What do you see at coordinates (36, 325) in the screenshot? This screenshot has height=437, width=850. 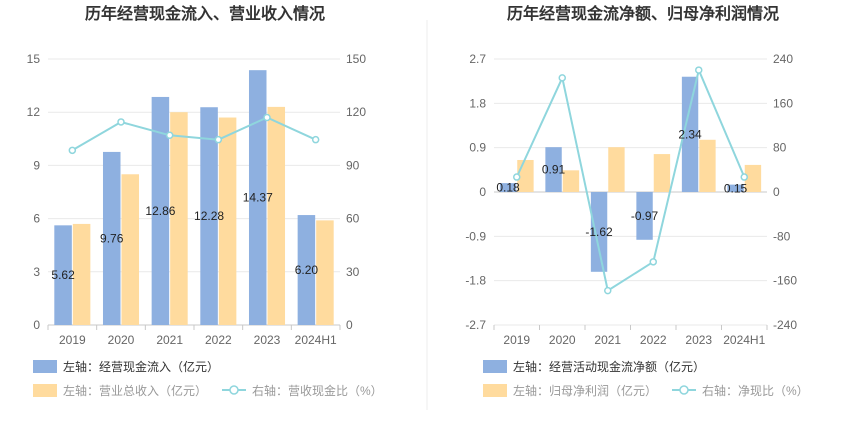 I see `chart1-left-tick: 0` at bounding box center [36, 325].